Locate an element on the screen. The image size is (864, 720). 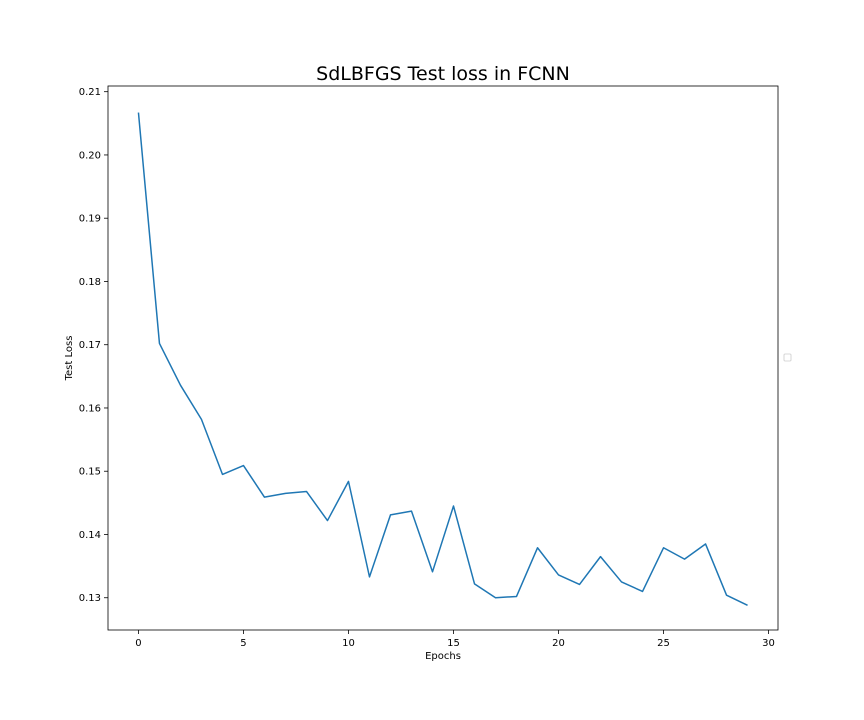
y-tick-label: 0.14 is located at coordinates (90, 535).